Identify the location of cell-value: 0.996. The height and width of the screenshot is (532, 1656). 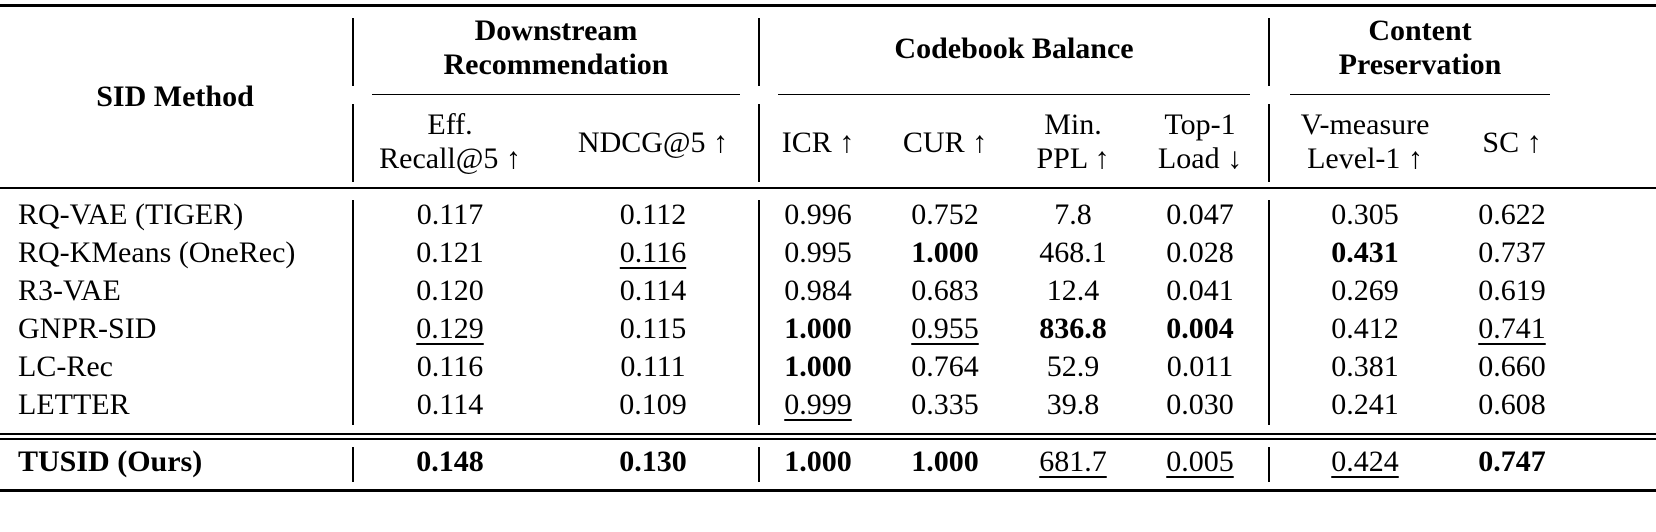
(818, 214).